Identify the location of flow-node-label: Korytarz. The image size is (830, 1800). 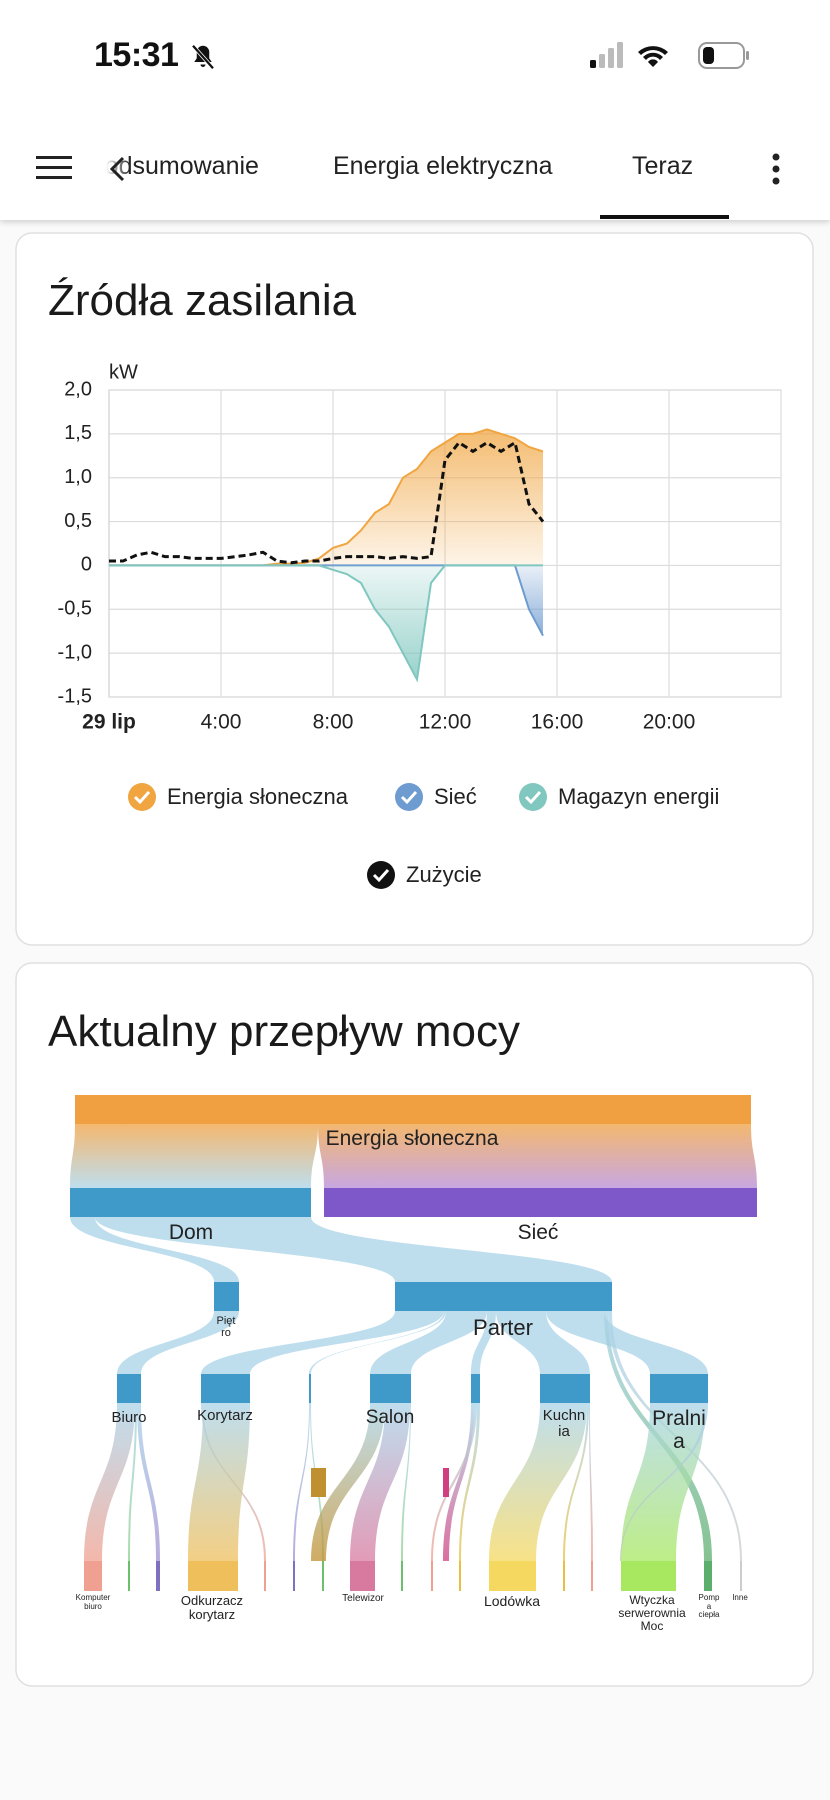
(225, 1415).